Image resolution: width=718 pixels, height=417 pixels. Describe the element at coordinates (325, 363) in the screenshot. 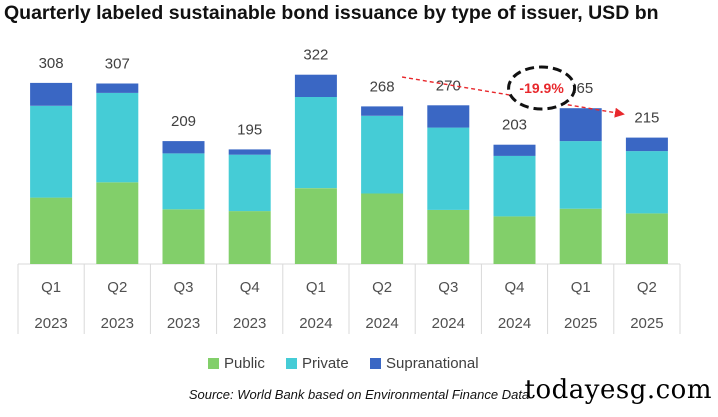

I see `legend-label-private: Private` at that location.